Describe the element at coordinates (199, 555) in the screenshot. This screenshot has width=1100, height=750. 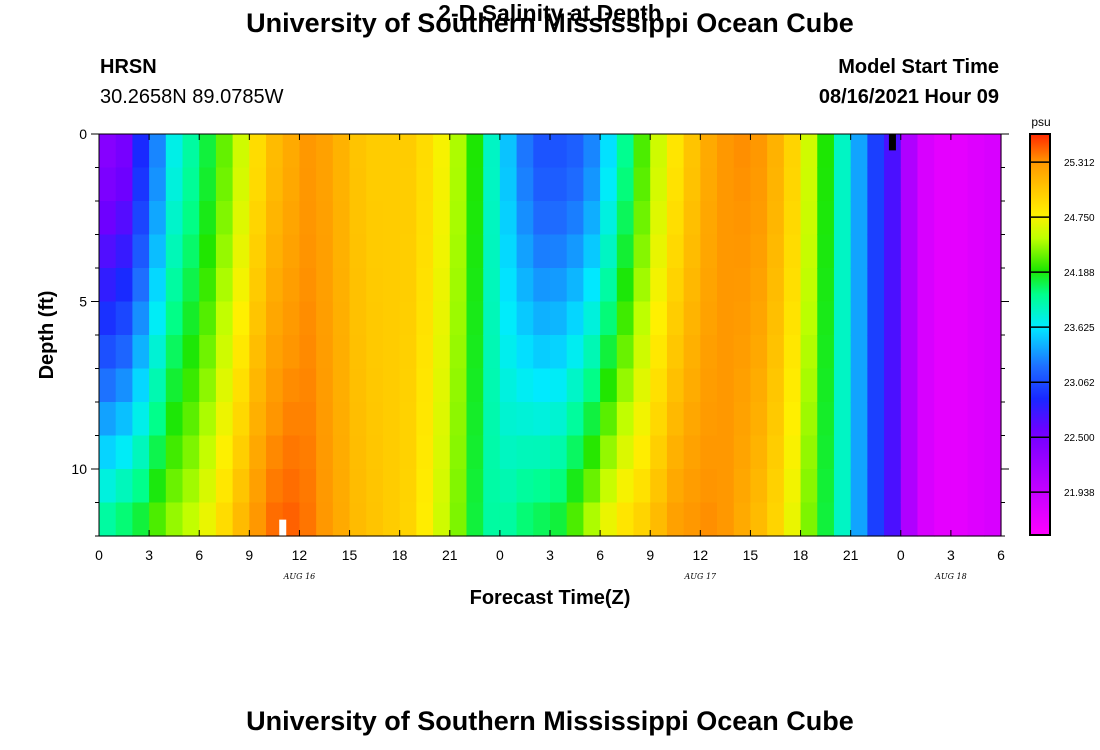
I see `x-tick-label: 6` at that location.